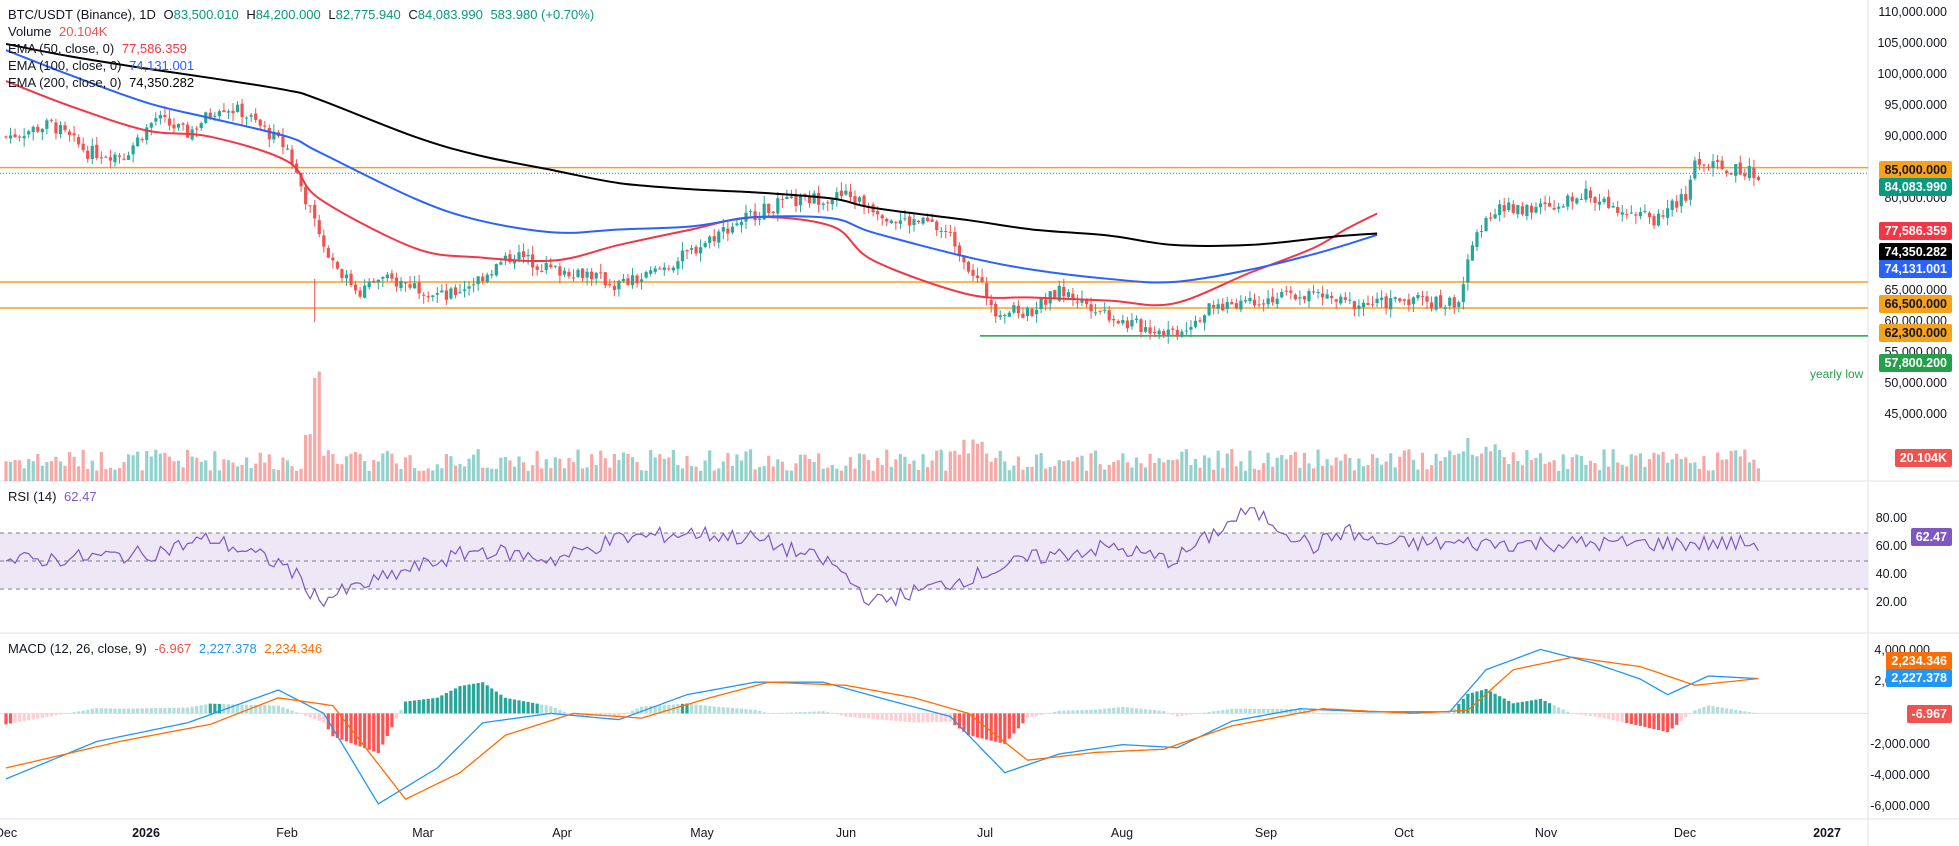 This screenshot has width=1959, height=846. Describe the element at coordinates (65, 82) in the screenshot. I see `ema200-label: EMA (200, close, 0)` at that location.